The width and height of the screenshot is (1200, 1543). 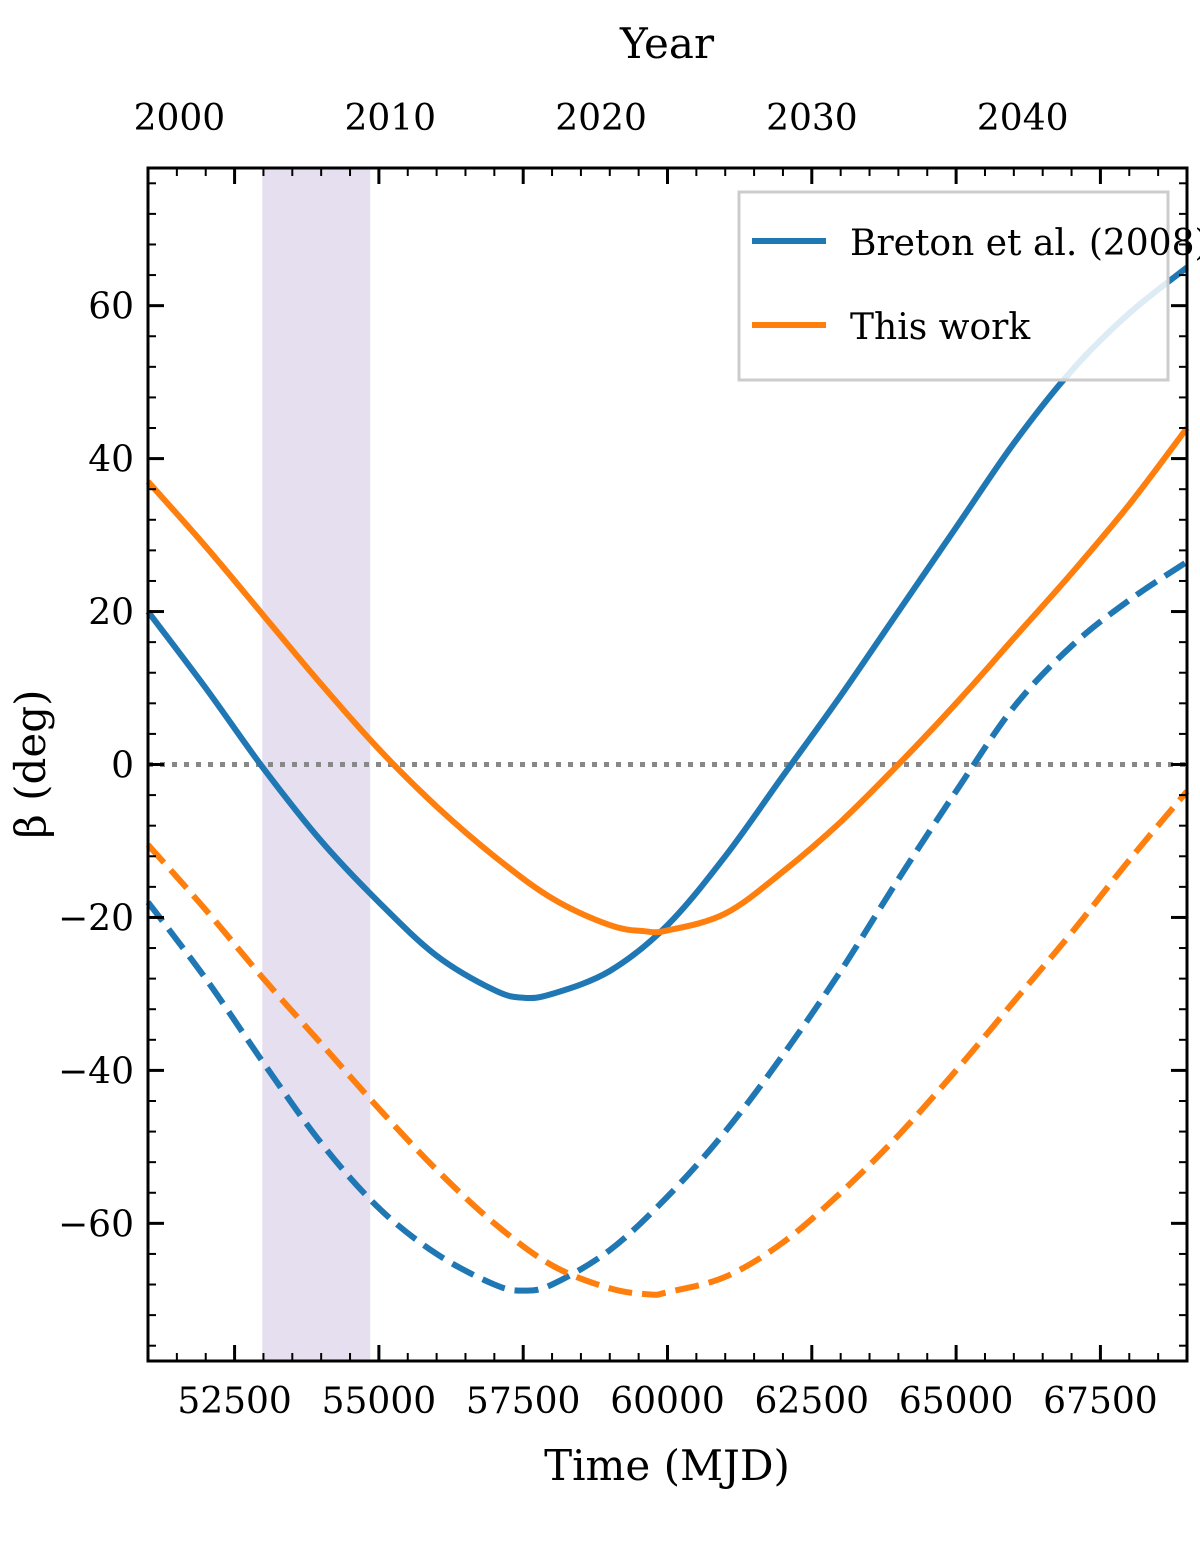 I want to click on x-tick-label: 55000, so click(x=379, y=1401).